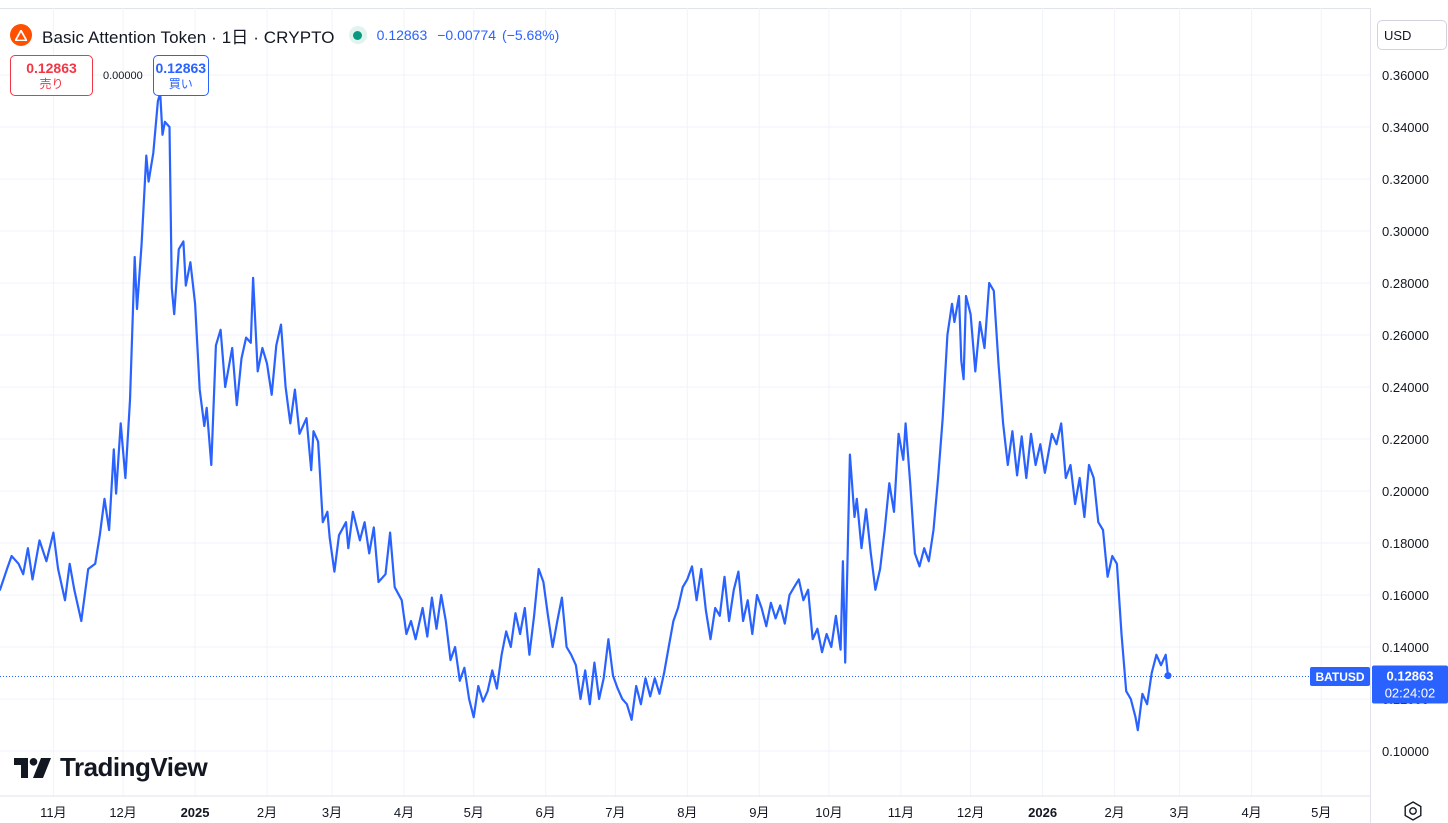 The image size is (1448, 823). What do you see at coordinates (1405, 595) in the screenshot?
I see `y-tick-label: 0.16000` at bounding box center [1405, 595].